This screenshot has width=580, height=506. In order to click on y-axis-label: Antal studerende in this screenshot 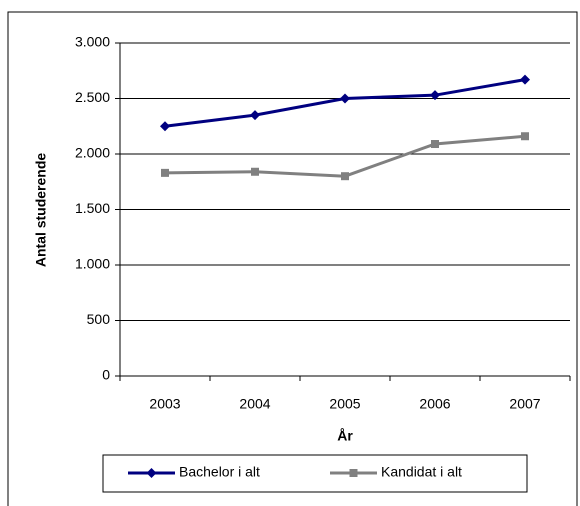, I will do `click(41, 210)`.